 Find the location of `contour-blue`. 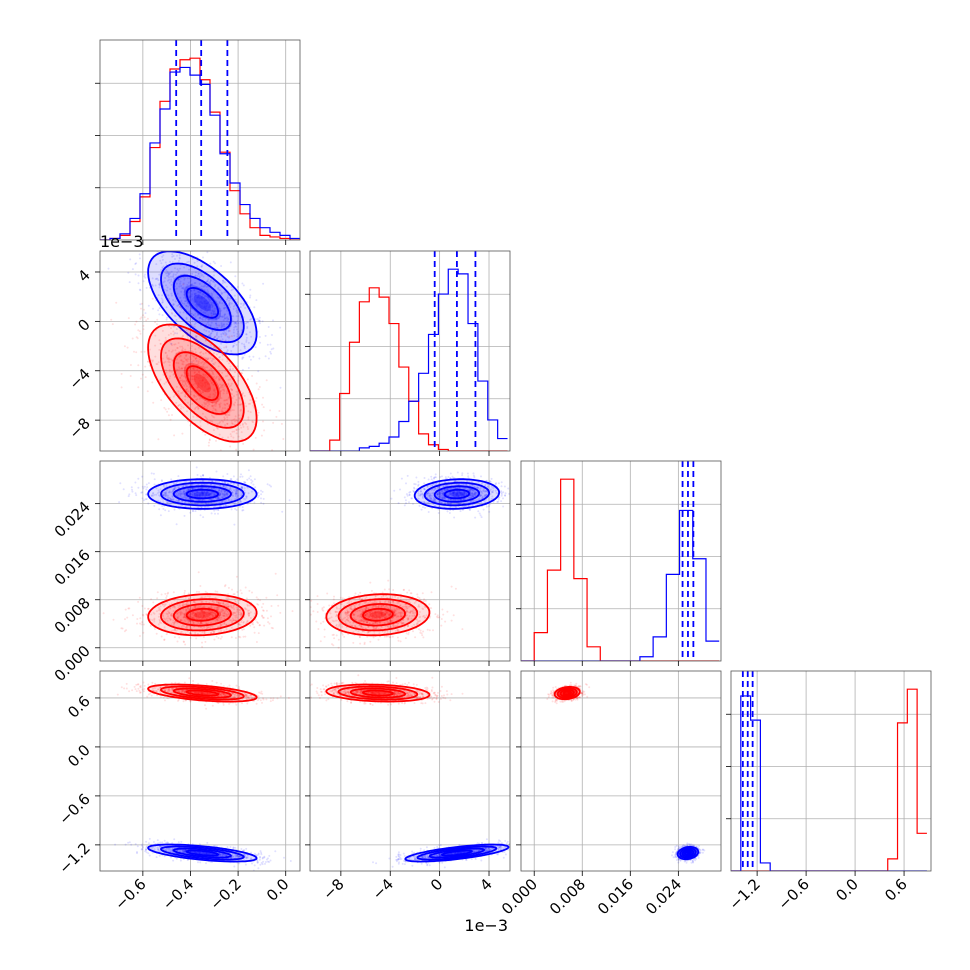

contour-blue is located at coordinates (202, 303).